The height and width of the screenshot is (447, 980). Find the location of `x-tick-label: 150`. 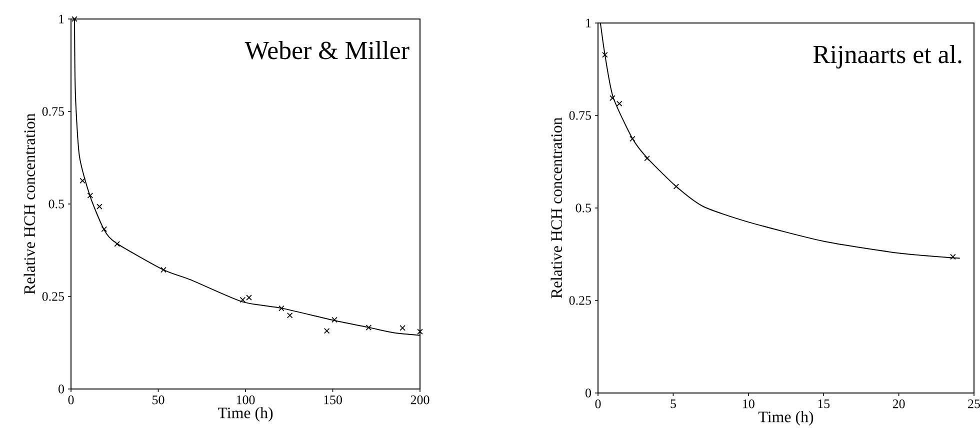

x-tick-label: 150 is located at coordinates (333, 399).